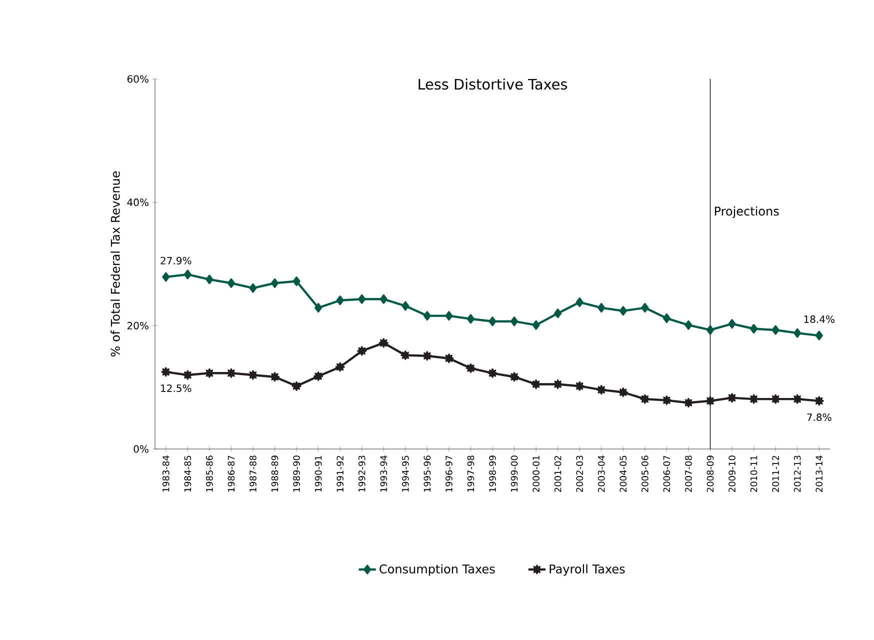 Image resolution: width=874 pixels, height=640 pixels. I want to click on annotation: 18.4%, so click(819, 319).